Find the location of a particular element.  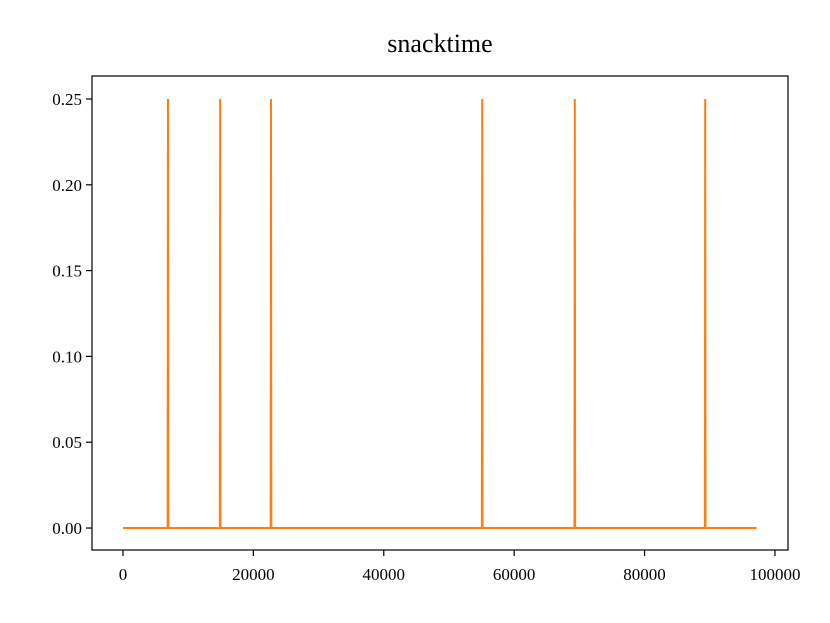

y-tick-label: 0.00 is located at coordinates (67, 528).